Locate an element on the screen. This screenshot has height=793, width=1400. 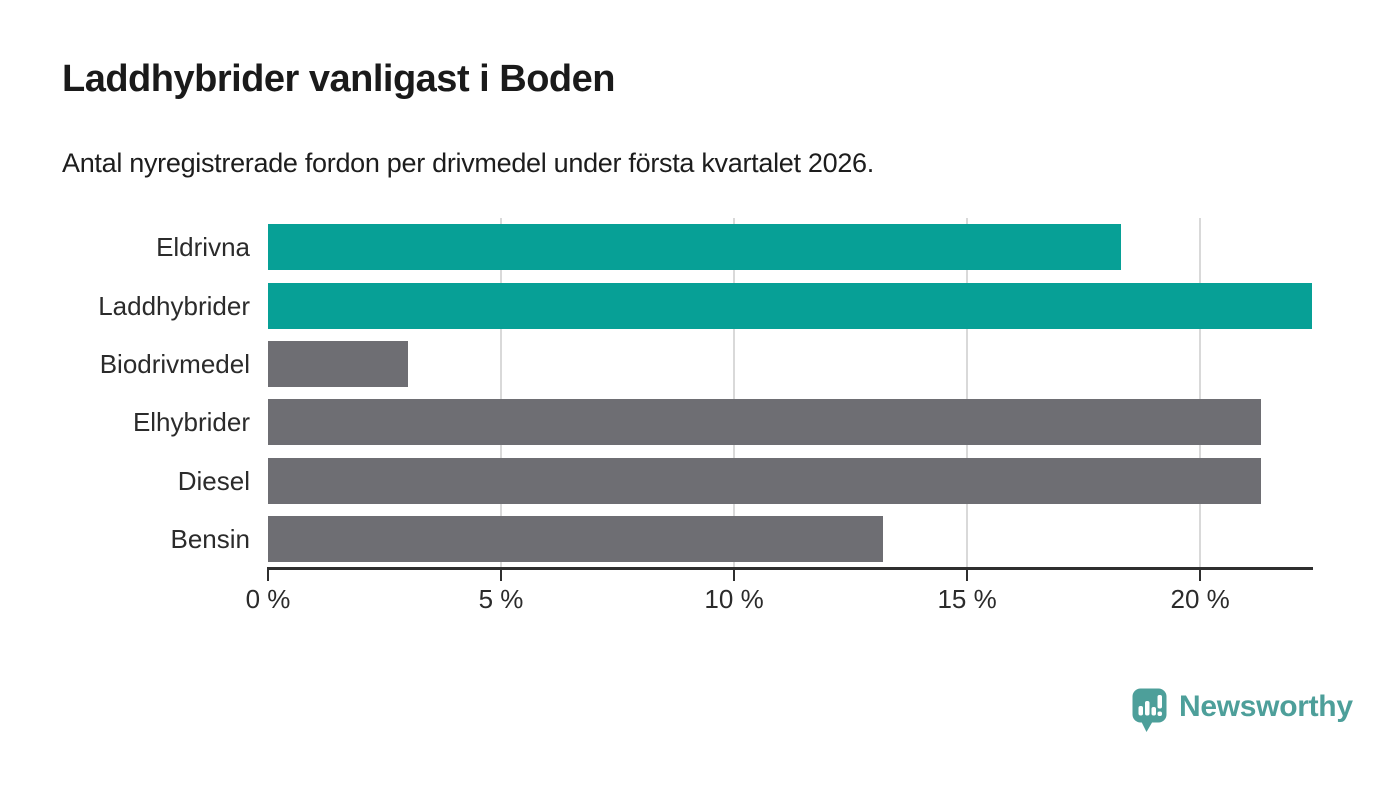
gridline-20-percent is located at coordinates (1200, 393).